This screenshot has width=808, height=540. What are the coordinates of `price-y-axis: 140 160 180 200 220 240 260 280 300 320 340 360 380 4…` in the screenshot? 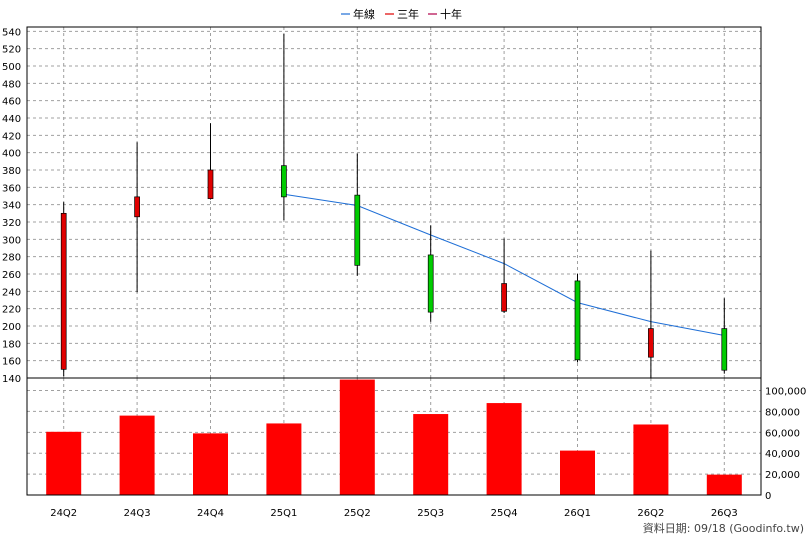 It's located at (11, 206).